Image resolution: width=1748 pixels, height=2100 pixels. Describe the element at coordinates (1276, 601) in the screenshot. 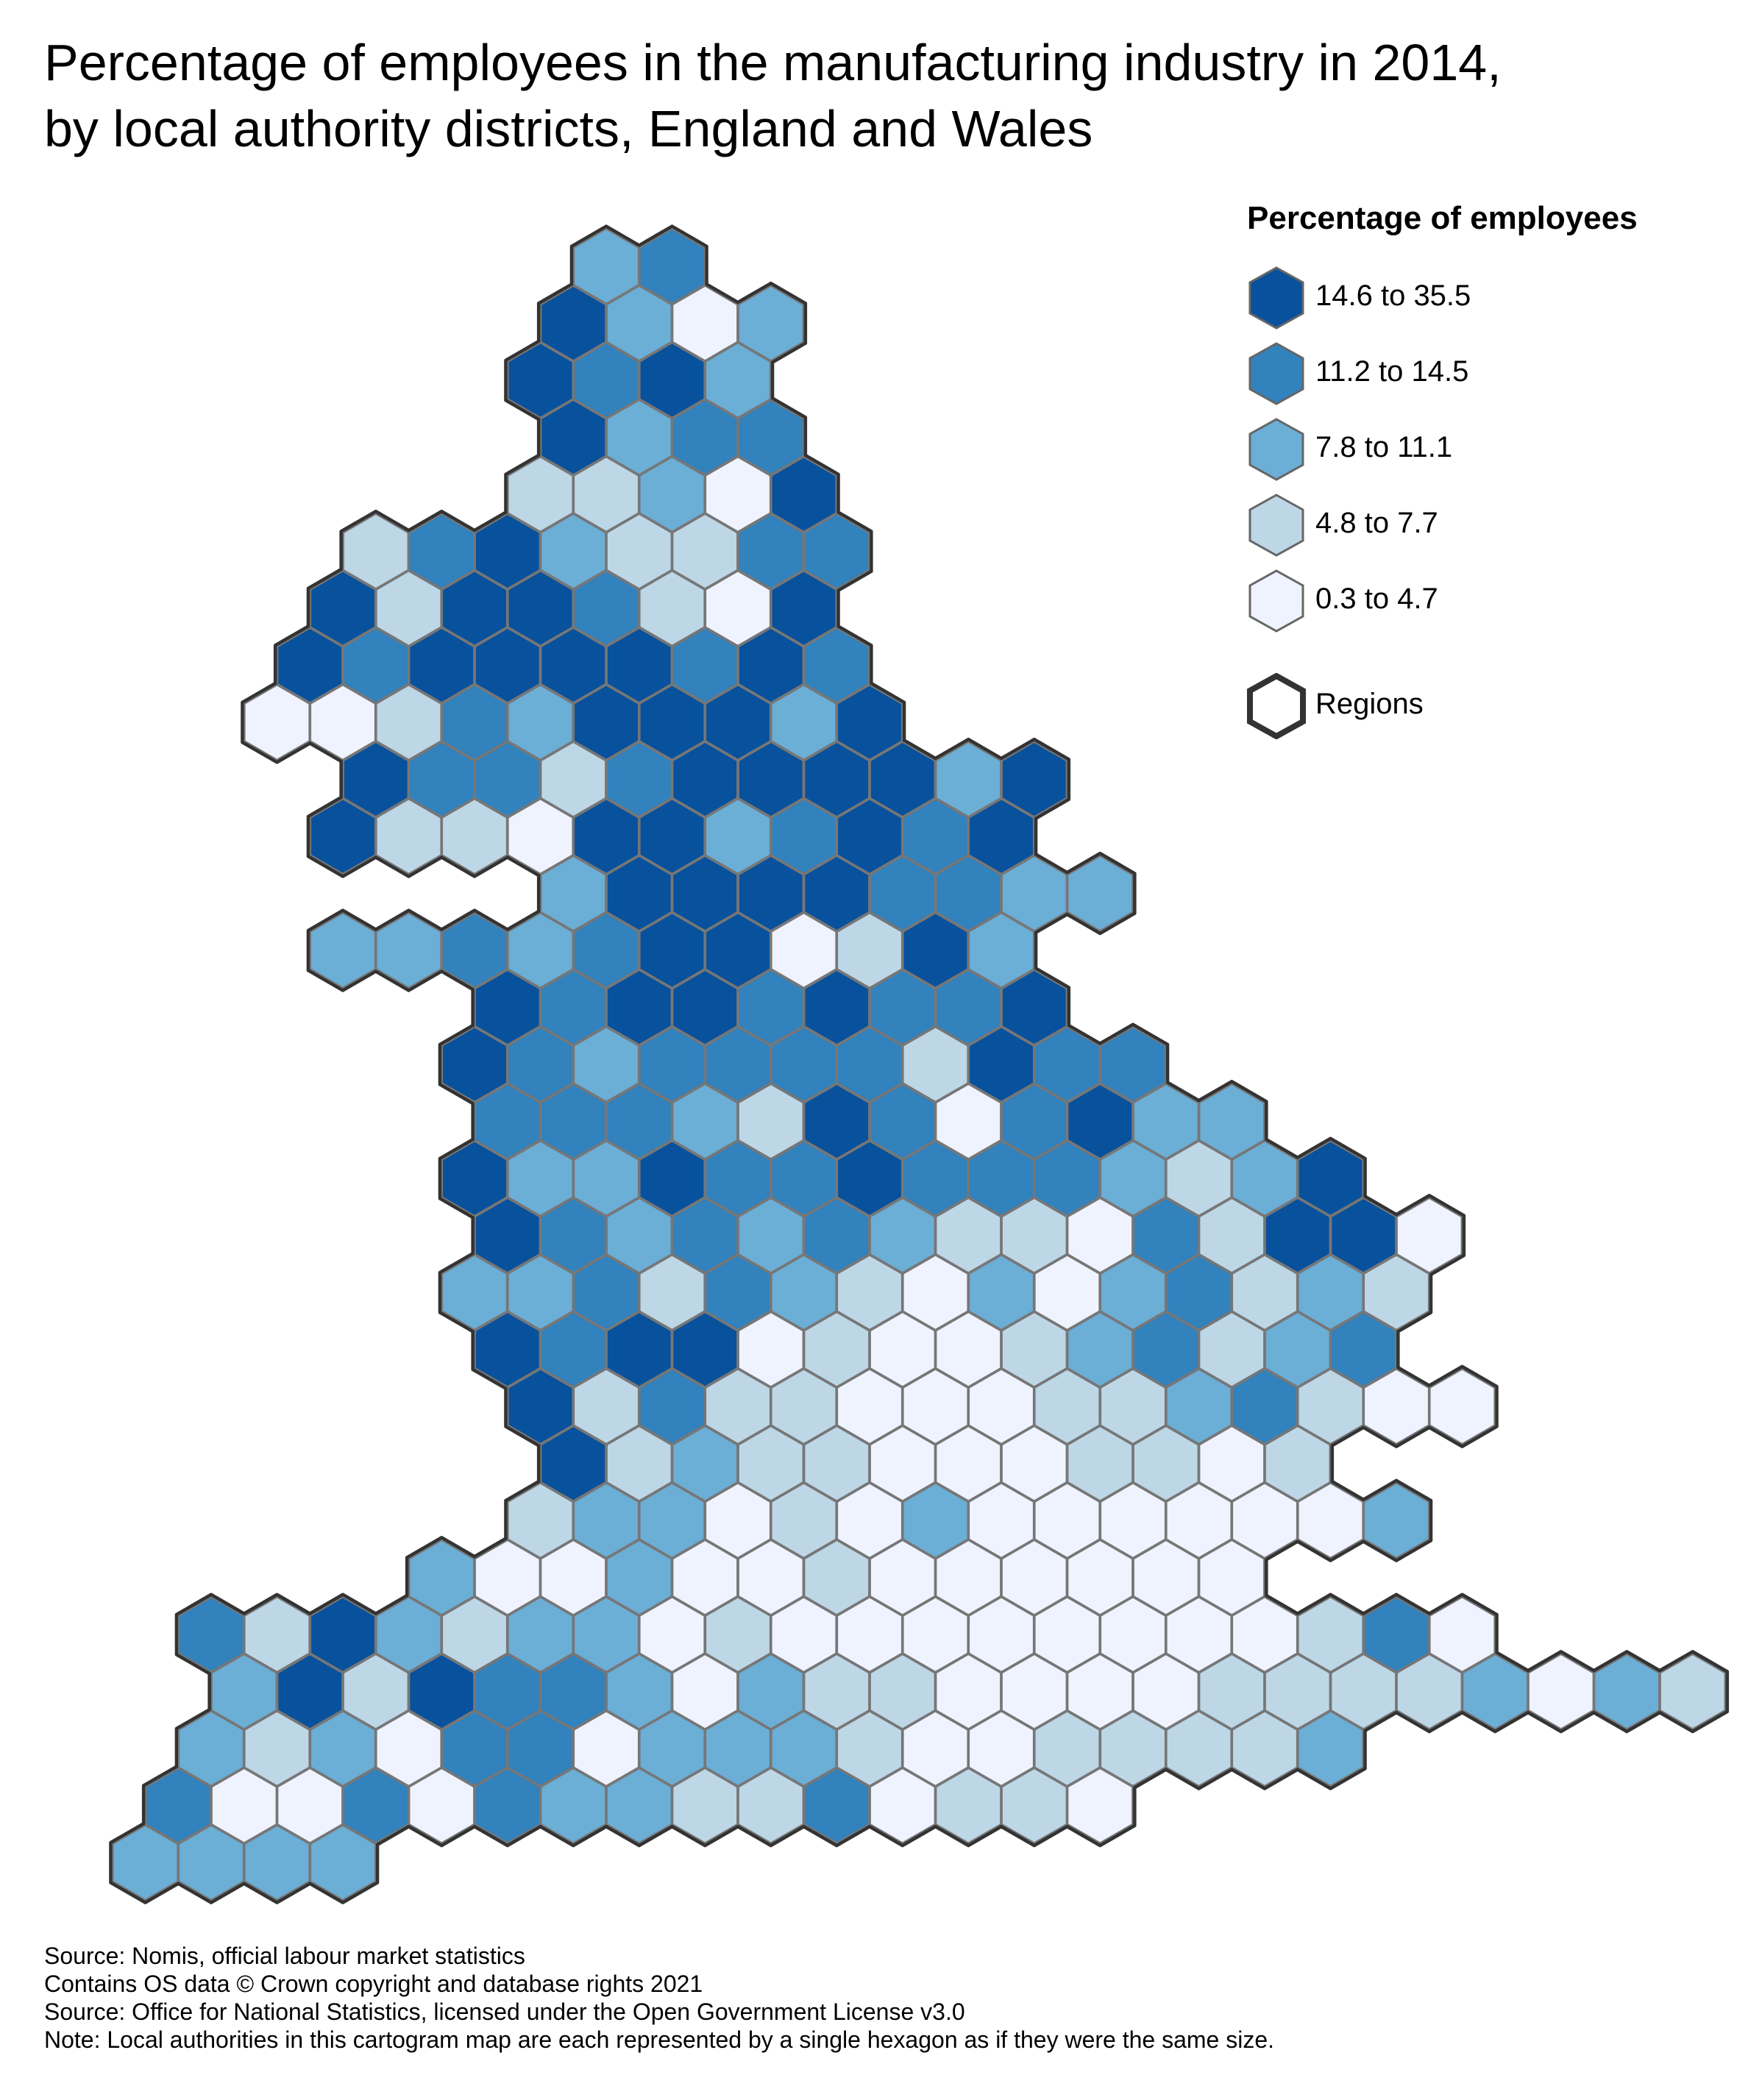

I see `legend-swatch-hexagon-icon` at that location.